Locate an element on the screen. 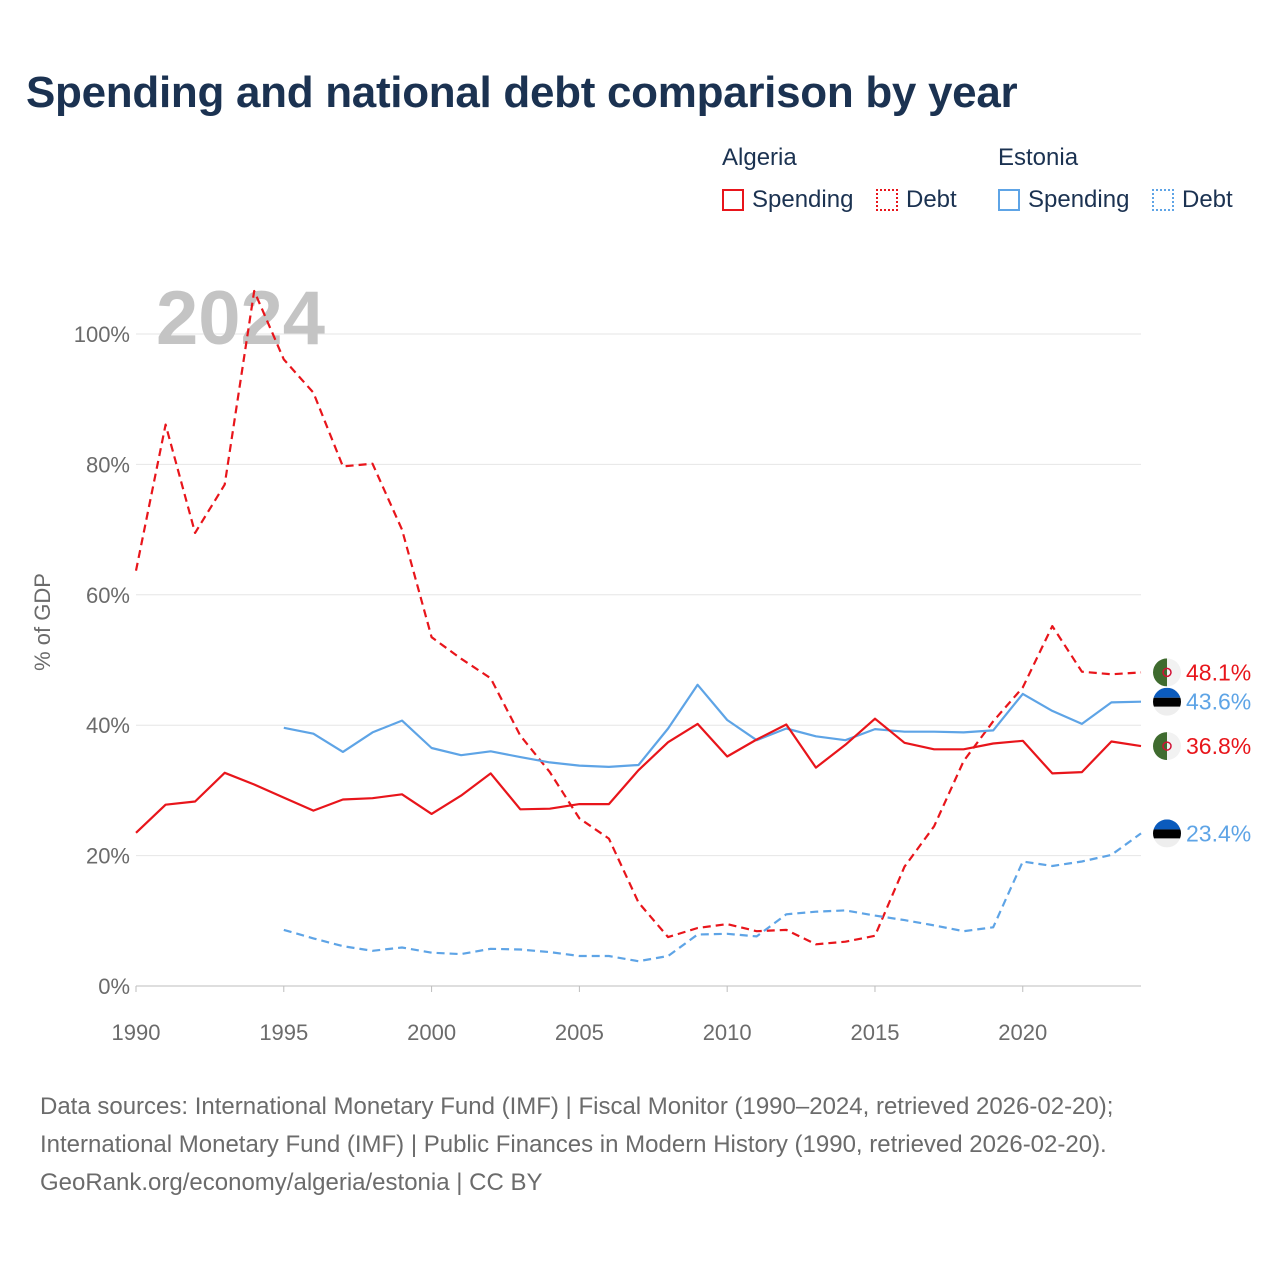  legend-group-algeria: Algeria is located at coordinates (759, 157).